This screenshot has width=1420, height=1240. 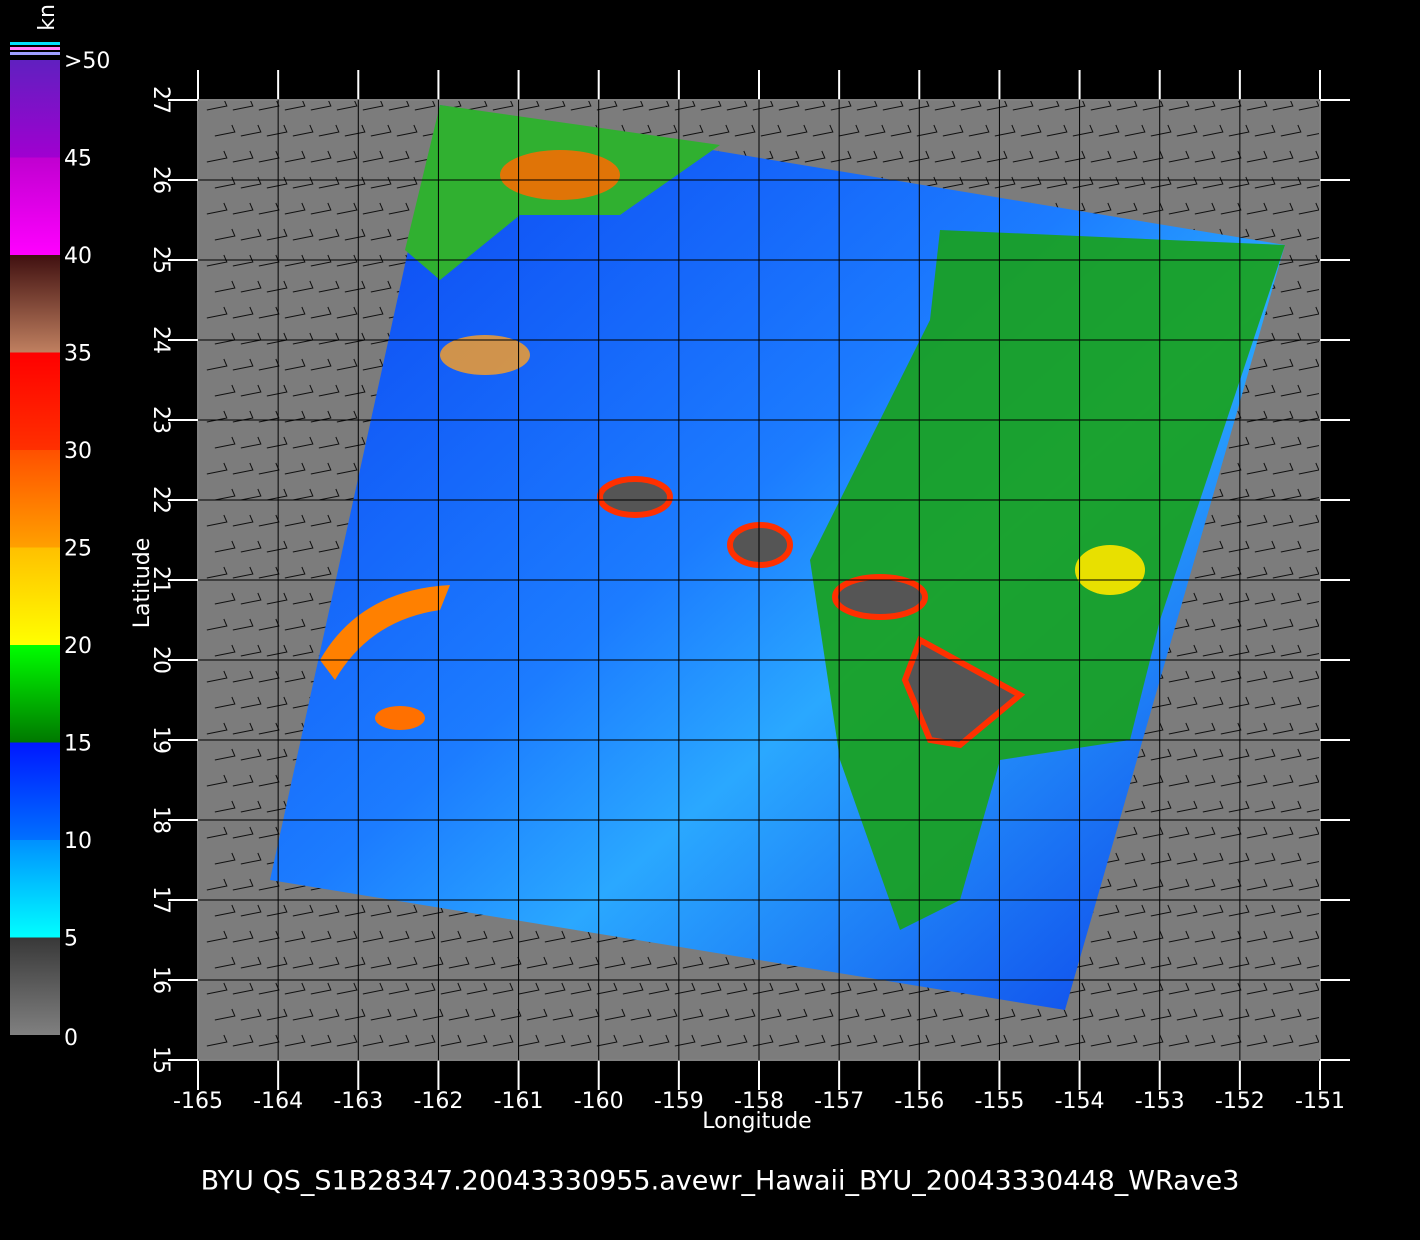 What do you see at coordinates (385, 632) in the screenshot?
I see `high-wind-zone` at bounding box center [385, 632].